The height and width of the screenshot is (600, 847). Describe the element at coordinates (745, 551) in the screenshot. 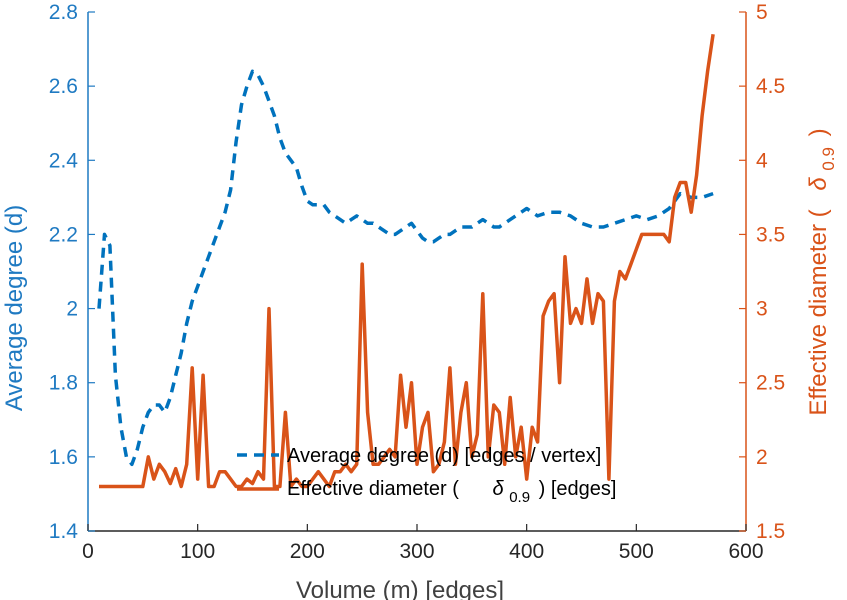

I see `x-tick-label: 600` at that location.